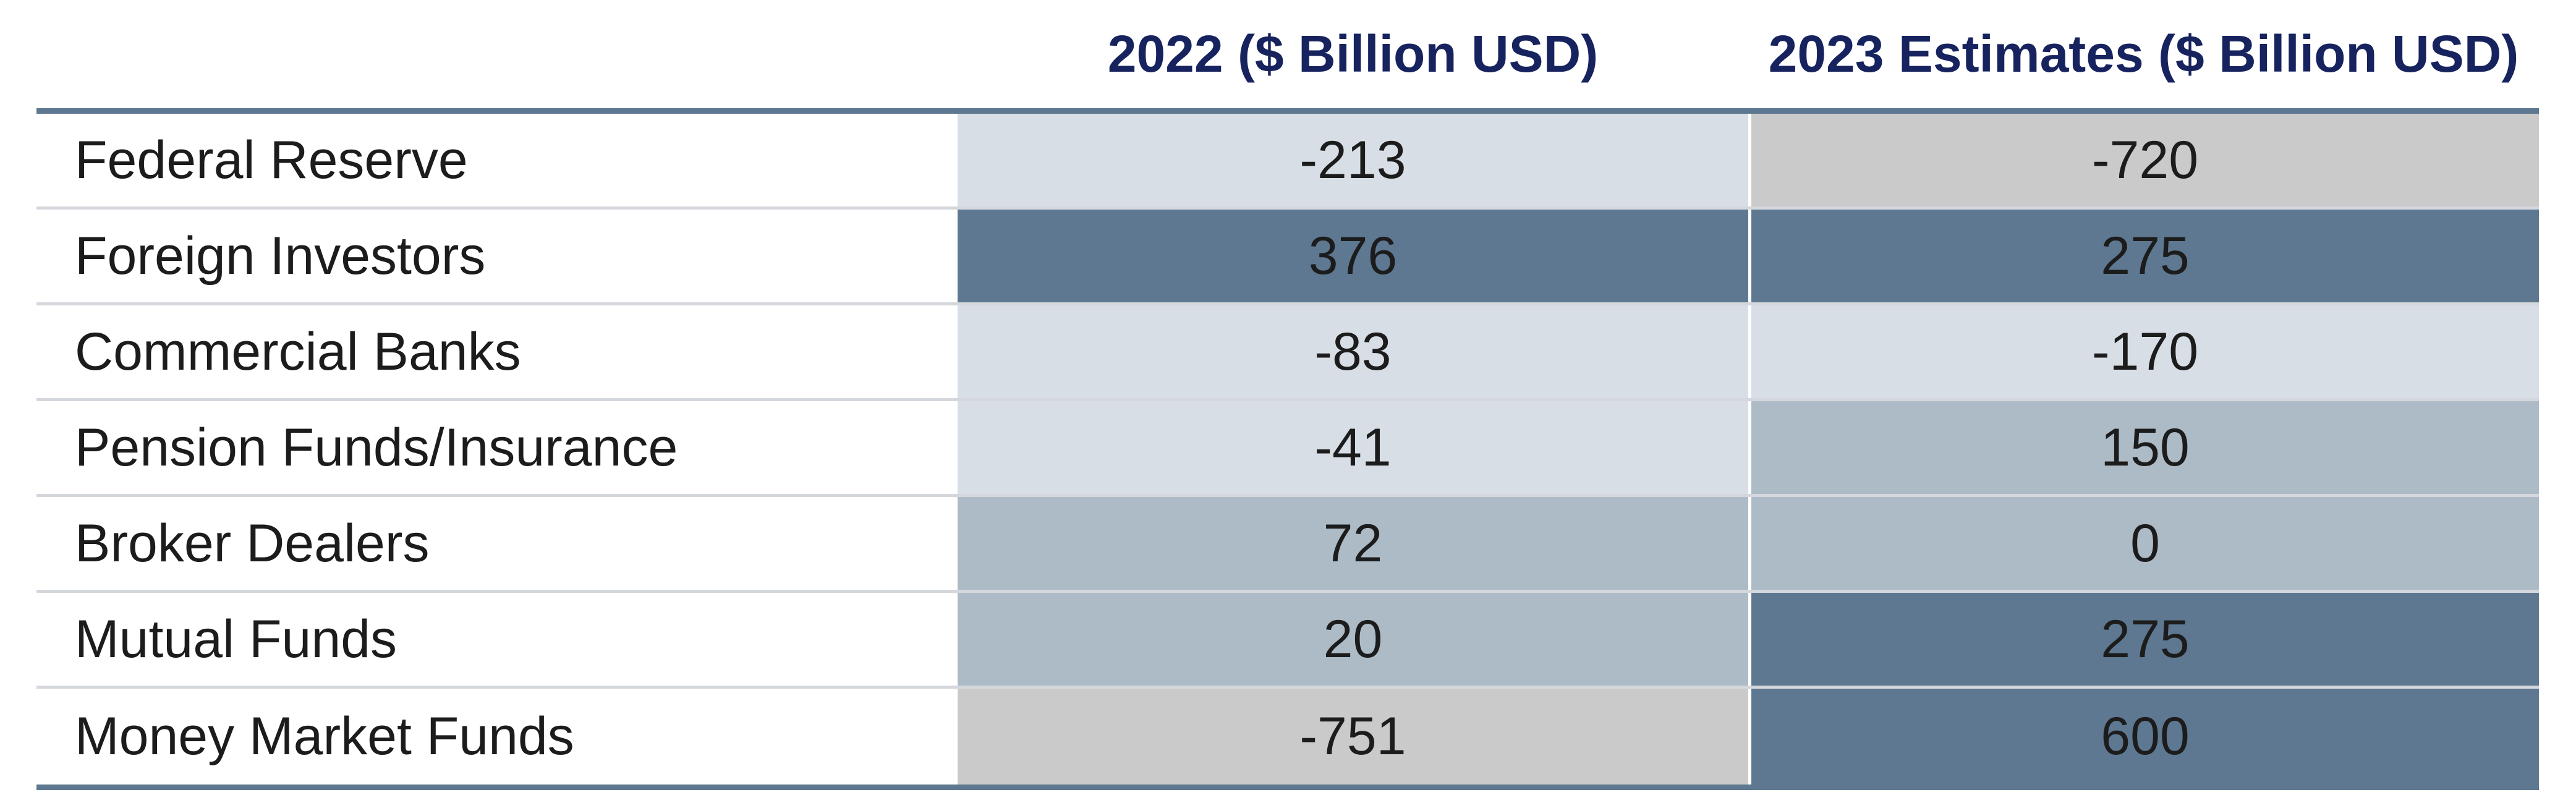 The image size is (2576, 808). Describe the element at coordinates (2143, 351) in the screenshot. I see `value-cell: -170` at that location.